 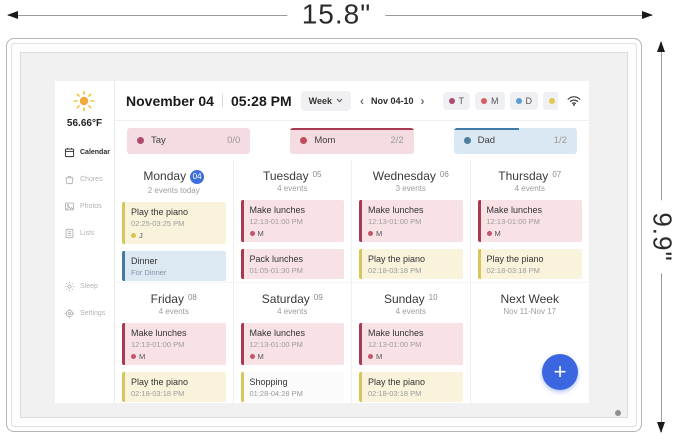 I want to click on temperature-reading: 56.66°F, so click(x=84, y=123).